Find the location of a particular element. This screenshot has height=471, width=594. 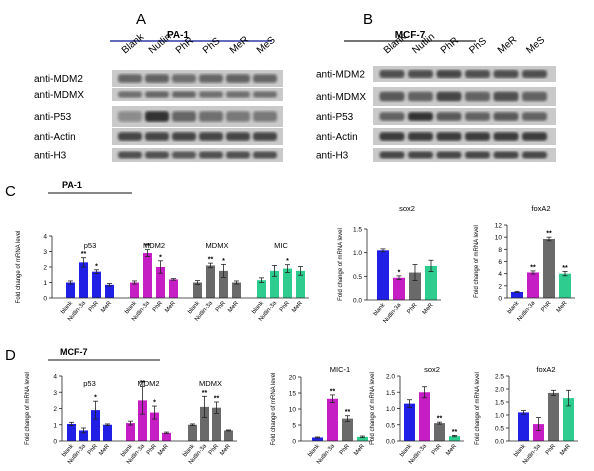

antibody-label: anti-MDM2 is located at coordinates (340, 75).